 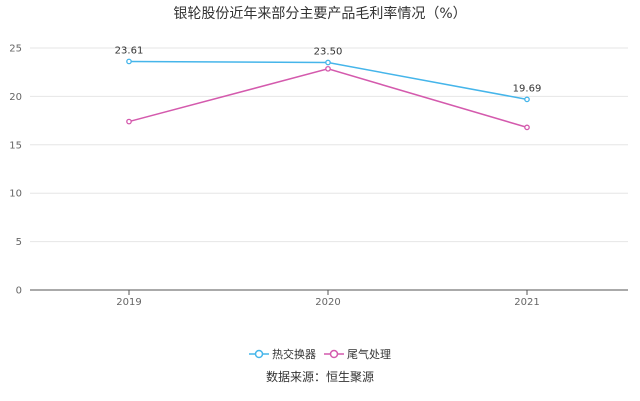 I want to click on legend-item-2: 尾气处理, so click(x=357, y=354).